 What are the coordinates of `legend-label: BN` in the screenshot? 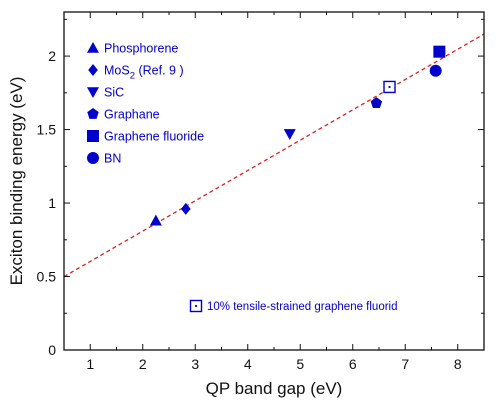 It's located at (112, 159).